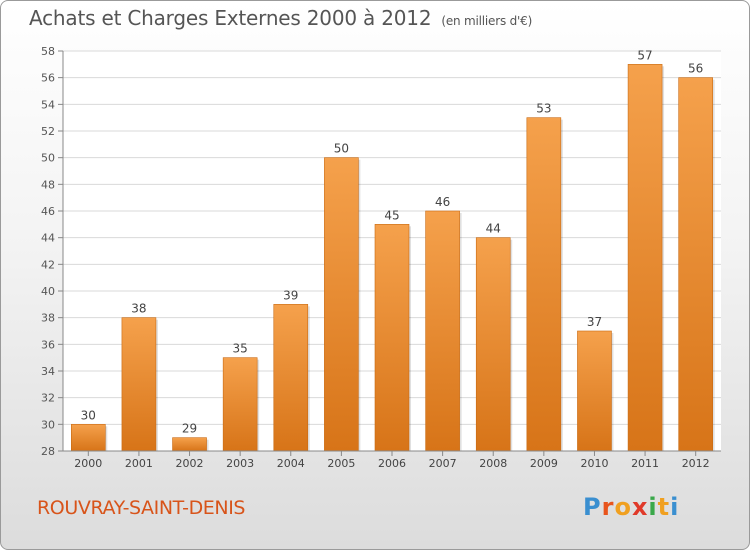  What do you see at coordinates (391, 215) in the screenshot?
I see `data-label: 45` at bounding box center [391, 215].